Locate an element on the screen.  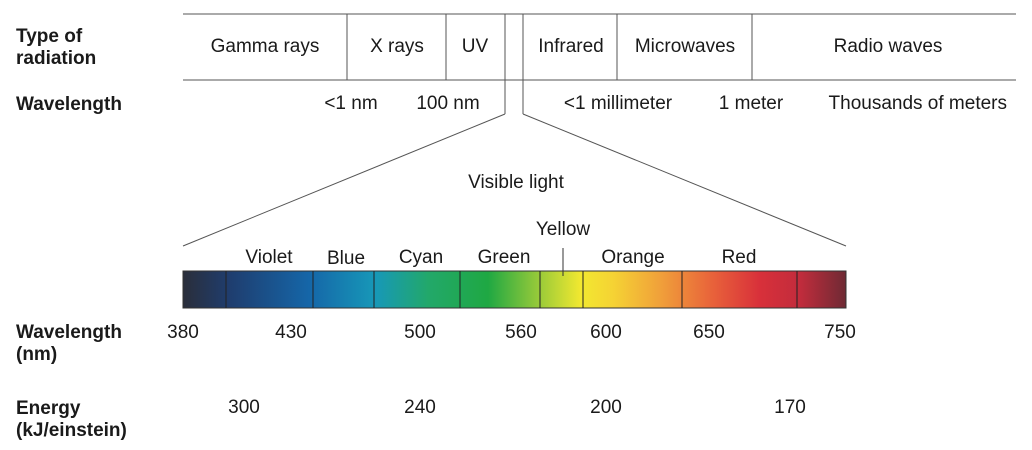
wavelength-lt1nm: <1 nm is located at coordinates (351, 103).